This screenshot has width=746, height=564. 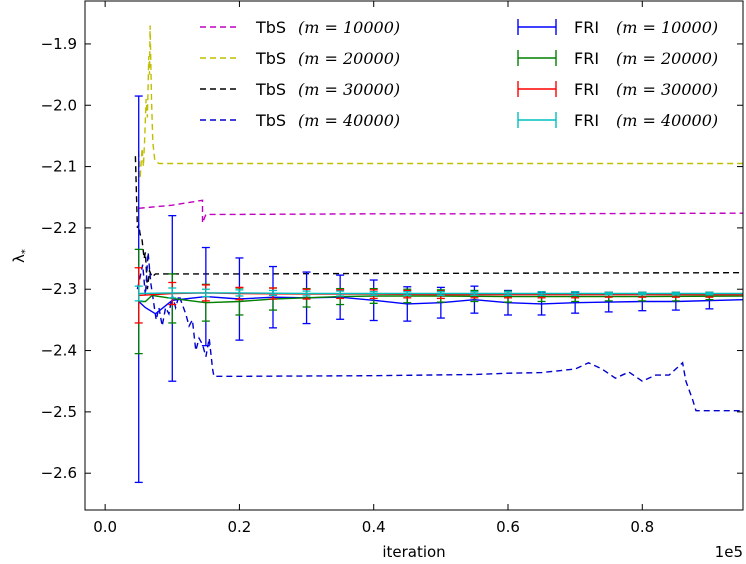 I want to click on y-tick-label: −2.2, so click(x=59, y=228).